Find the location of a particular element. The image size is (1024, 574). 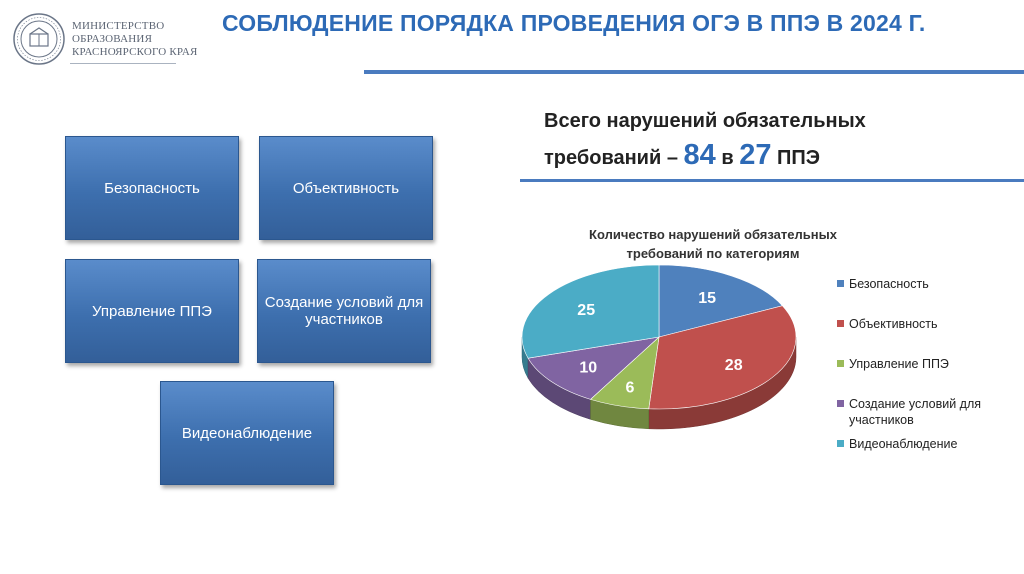

pie-label-security: 15 is located at coordinates (707, 298).